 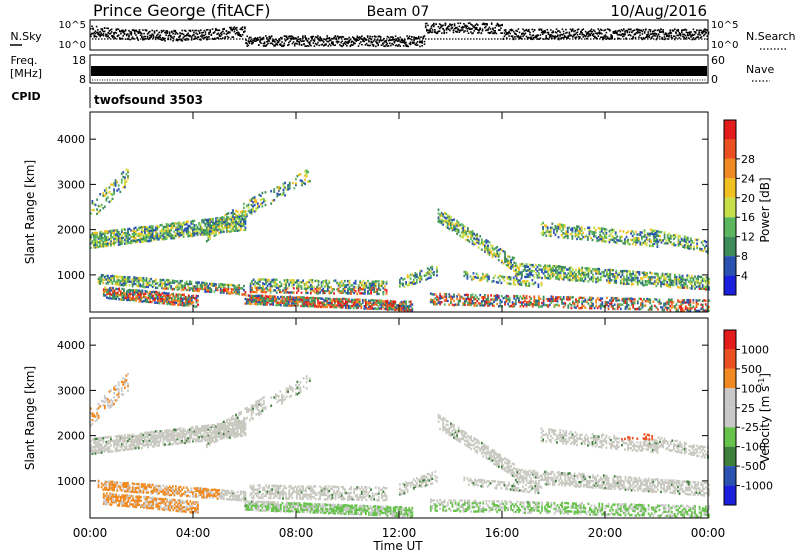 I want to click on freq-label-line2: [MHz], so click(x=26, y=73).